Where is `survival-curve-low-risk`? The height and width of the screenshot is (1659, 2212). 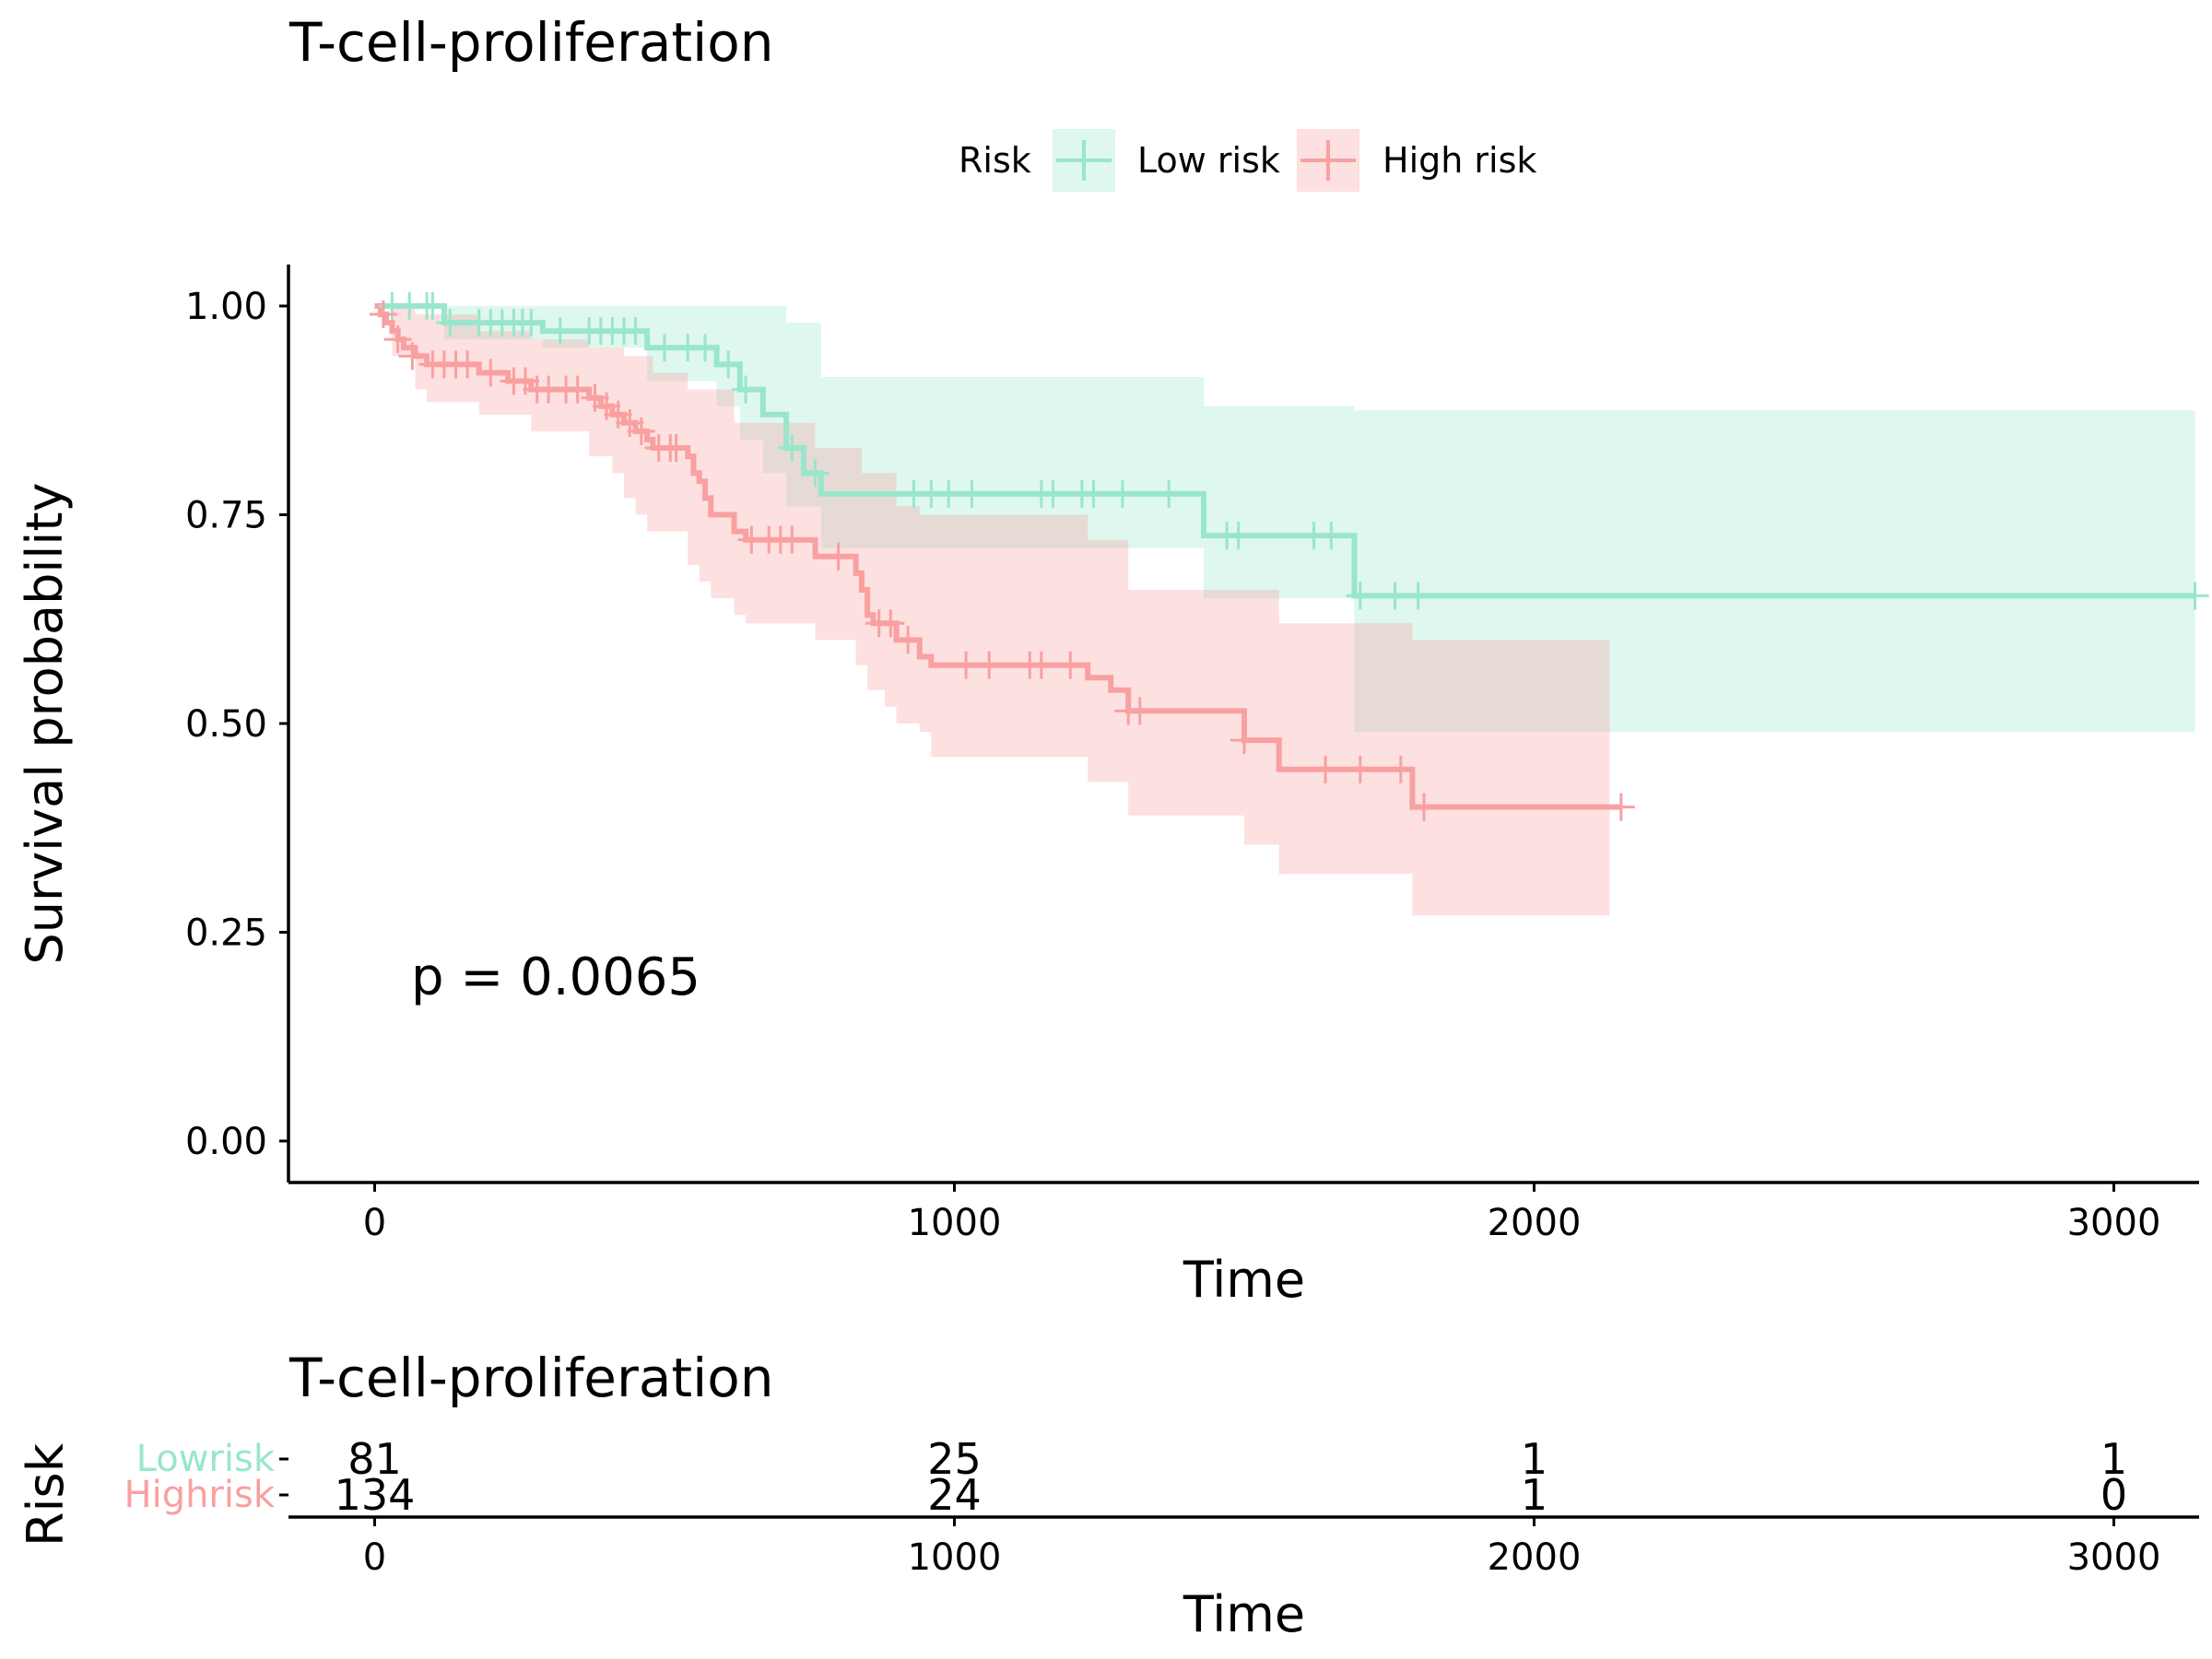 survival-curve-low-risk is located at coordinates (1284, 451).